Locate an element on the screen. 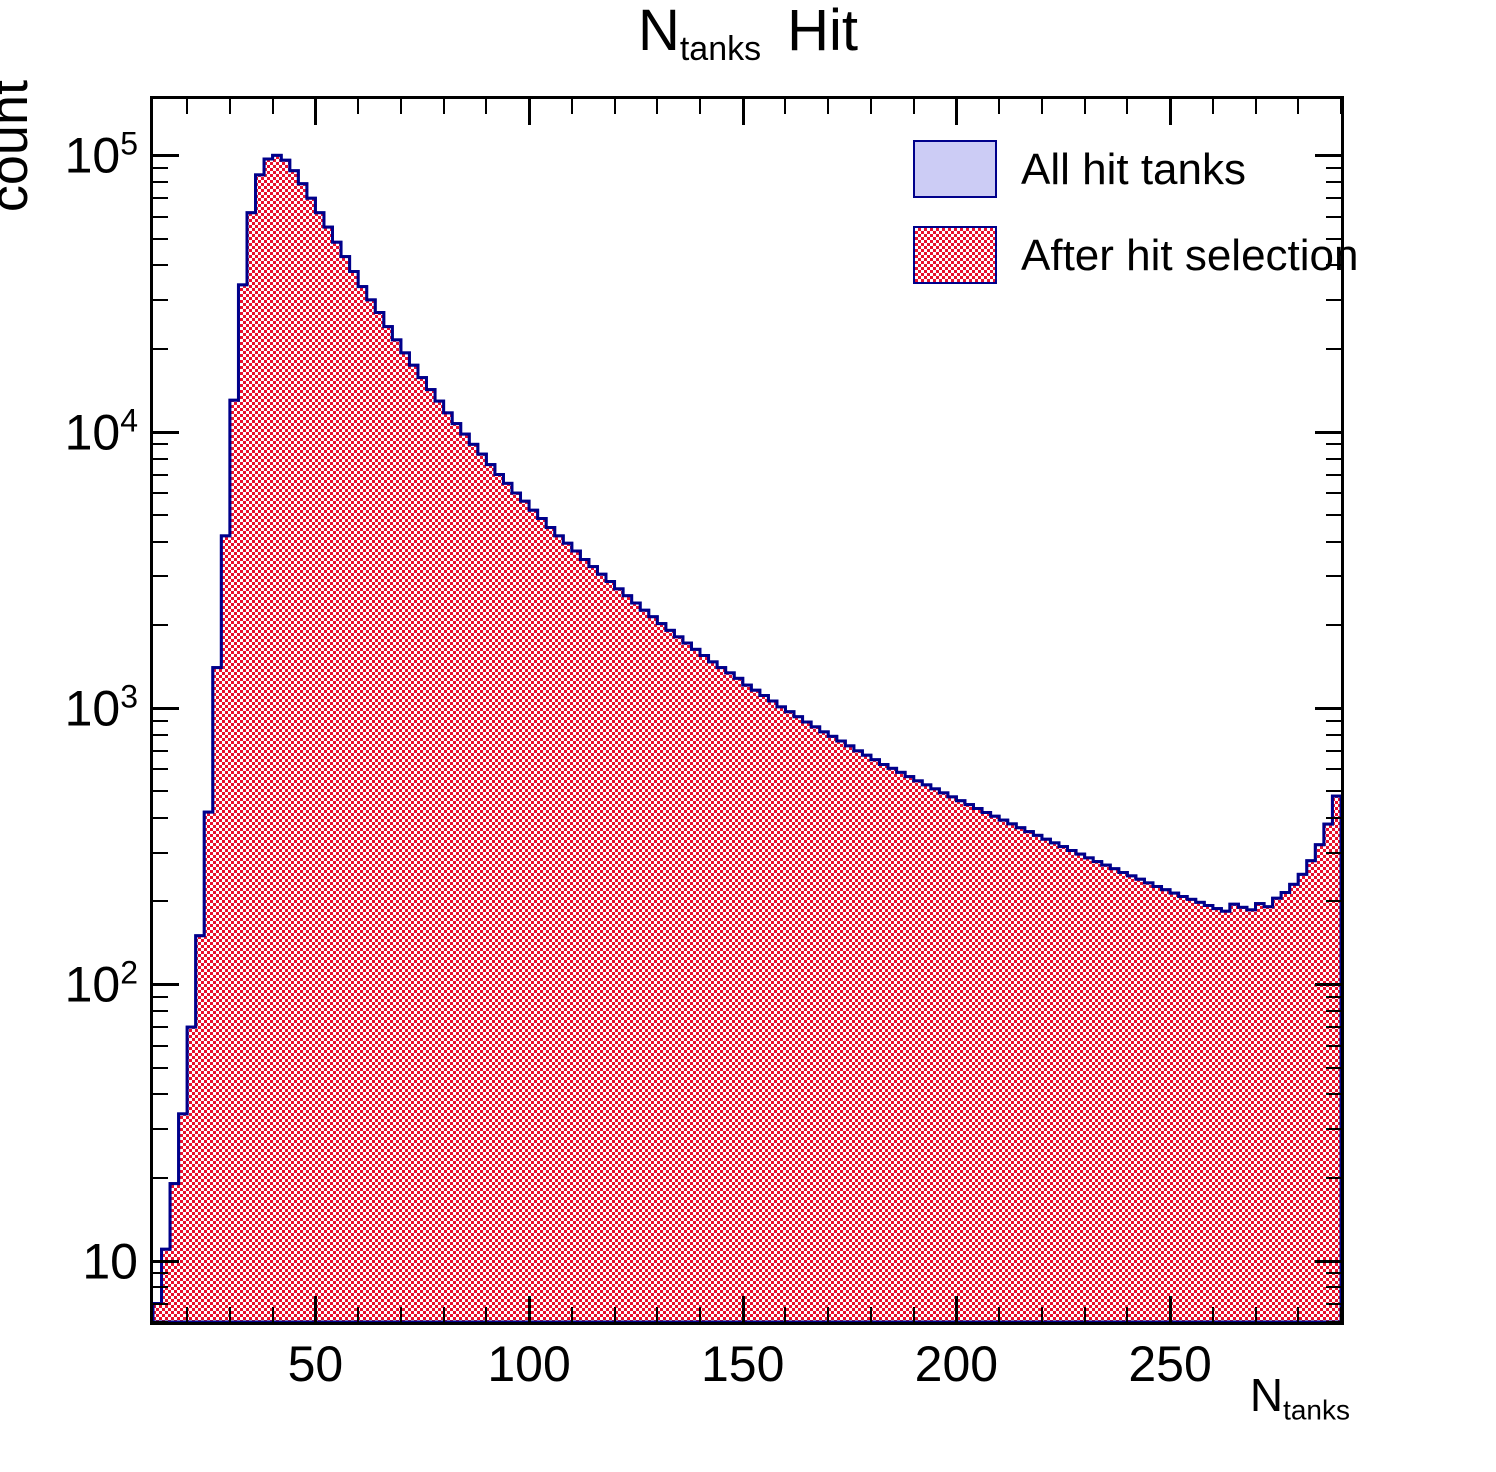  y-axis-title: count is located at coordinates (19, 146).